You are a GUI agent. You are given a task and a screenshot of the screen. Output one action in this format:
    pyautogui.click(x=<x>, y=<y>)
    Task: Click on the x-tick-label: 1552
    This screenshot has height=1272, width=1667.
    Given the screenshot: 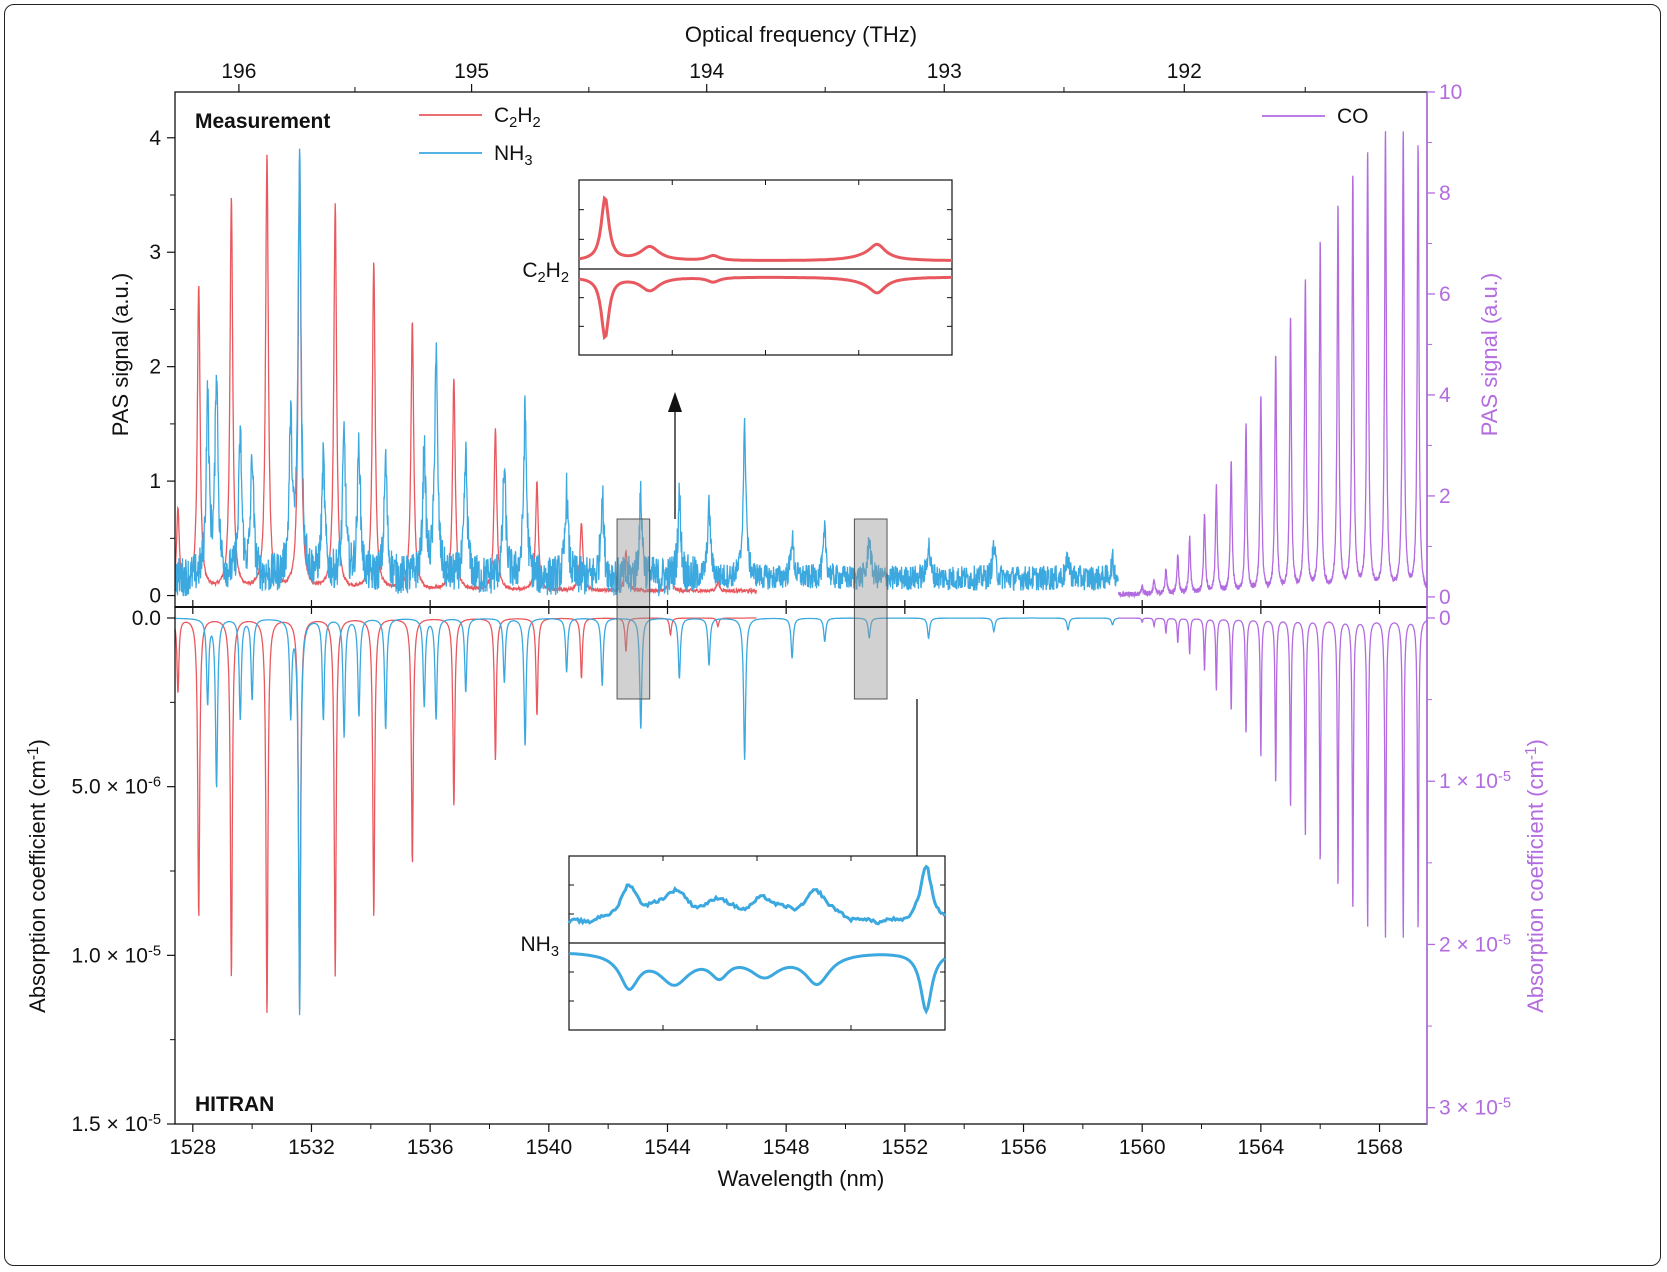 What is the action you would take?
    pyautogui.click(x=904, y=1147)
    